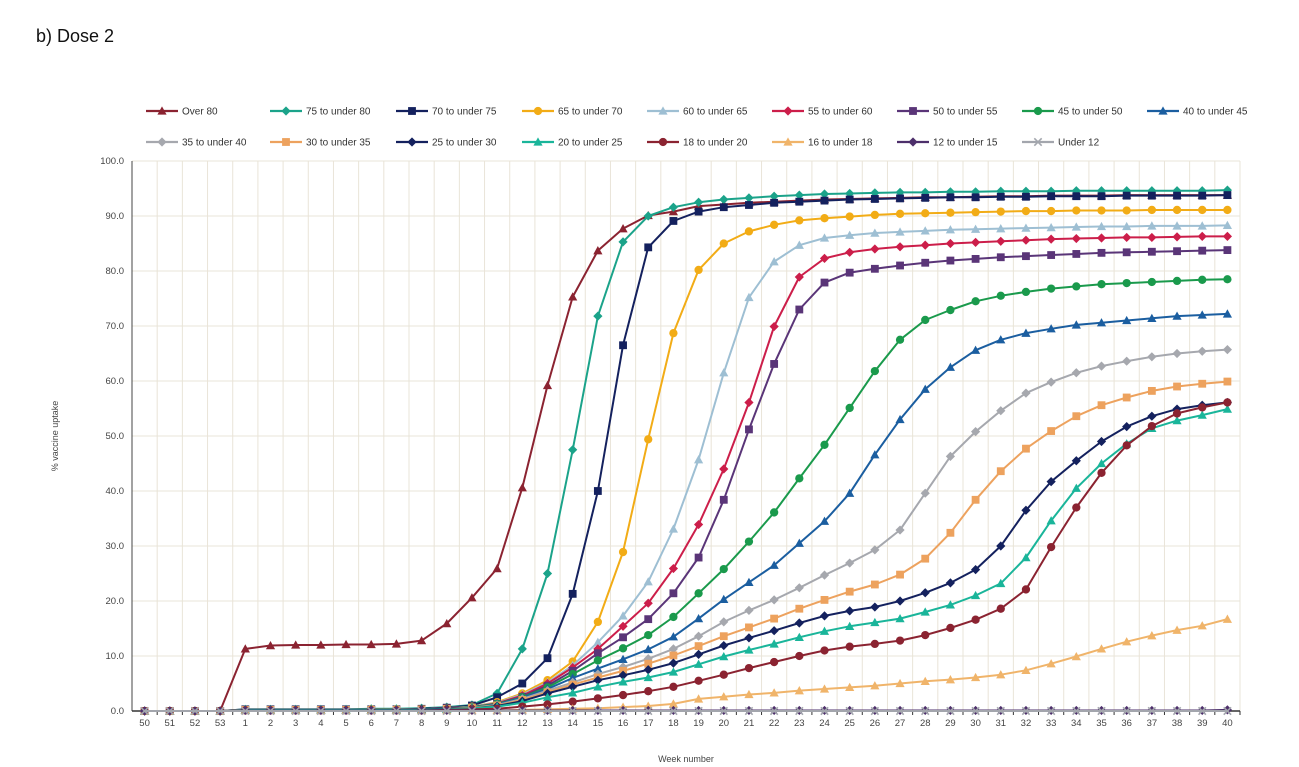  I want to click on y-tick-label: 80.0, so click(115, 271).